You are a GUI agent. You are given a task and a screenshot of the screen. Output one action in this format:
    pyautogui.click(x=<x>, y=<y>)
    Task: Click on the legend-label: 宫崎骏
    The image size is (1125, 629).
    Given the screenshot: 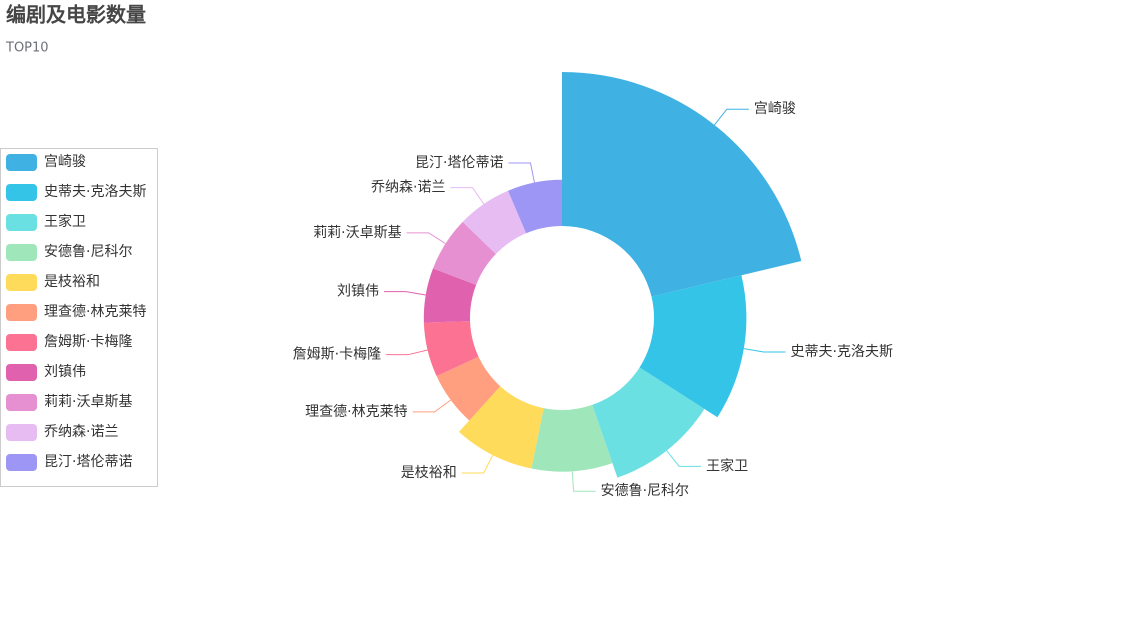 What is the action you would take?
    pyautogui.click(x=65, y=162)
    